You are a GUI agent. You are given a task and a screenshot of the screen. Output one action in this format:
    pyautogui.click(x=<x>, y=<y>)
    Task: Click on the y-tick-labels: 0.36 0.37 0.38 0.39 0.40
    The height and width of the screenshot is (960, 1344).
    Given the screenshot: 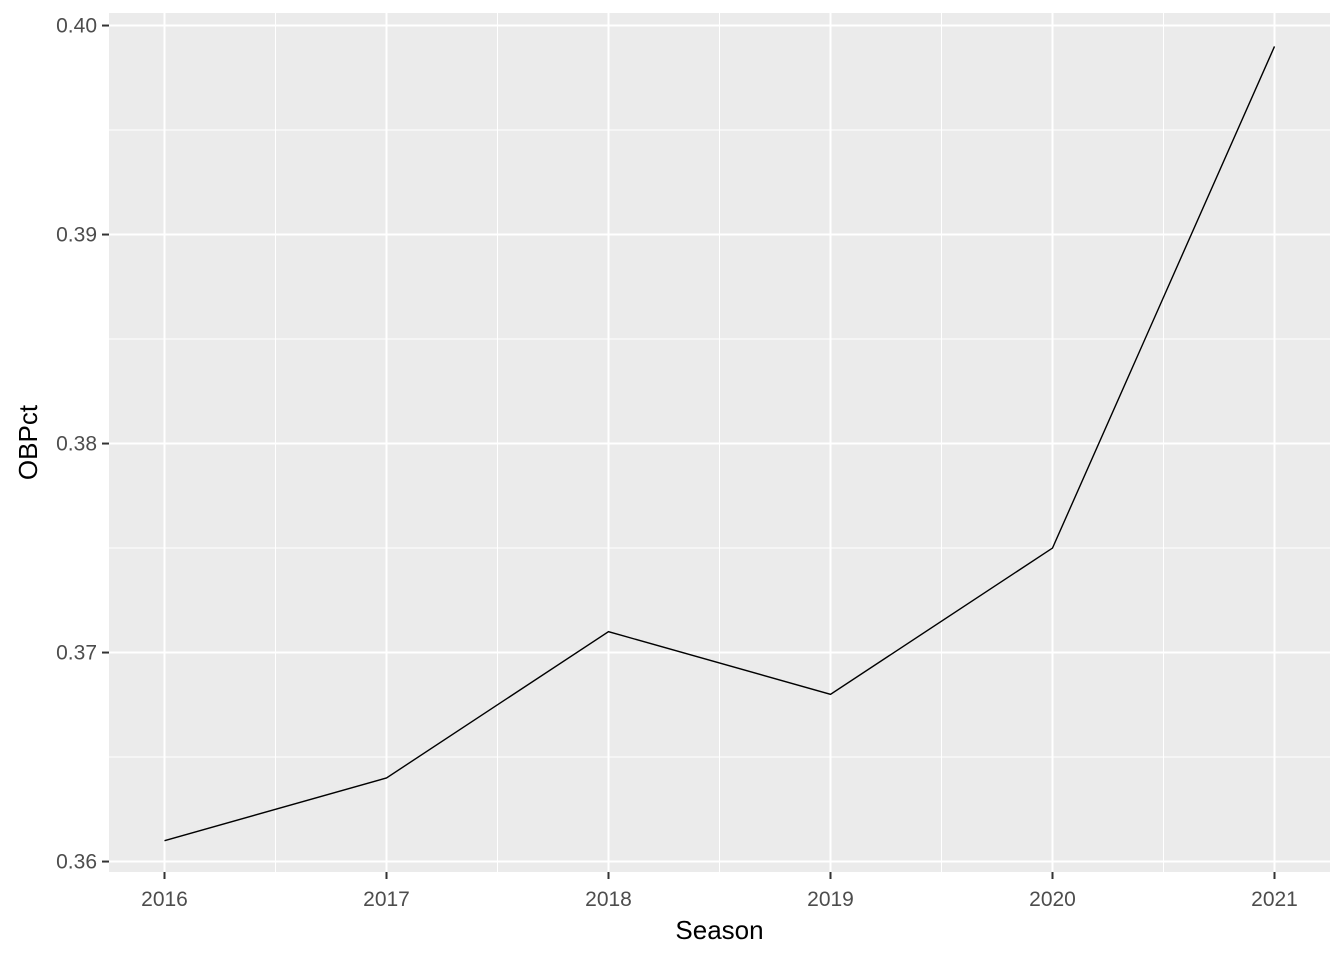 What is the action you would take?
    pyautogui.click(x=76, y=444)
    